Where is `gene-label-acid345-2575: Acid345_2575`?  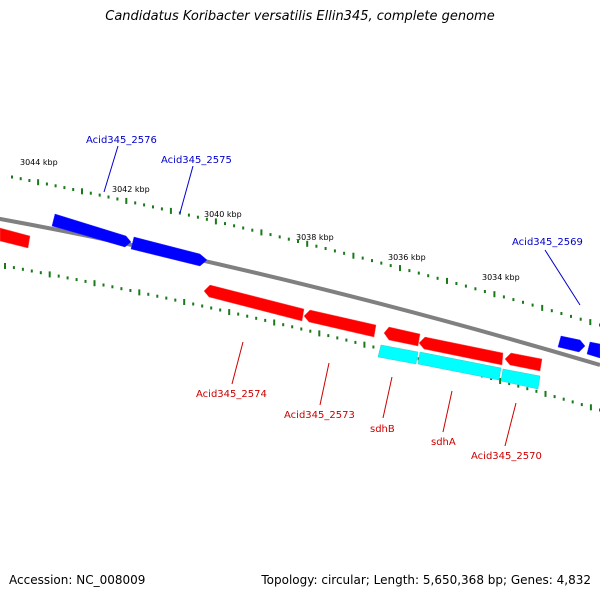
gene-label-acid345-2575: Acid345_2575 is located at coordinates (196, 160).